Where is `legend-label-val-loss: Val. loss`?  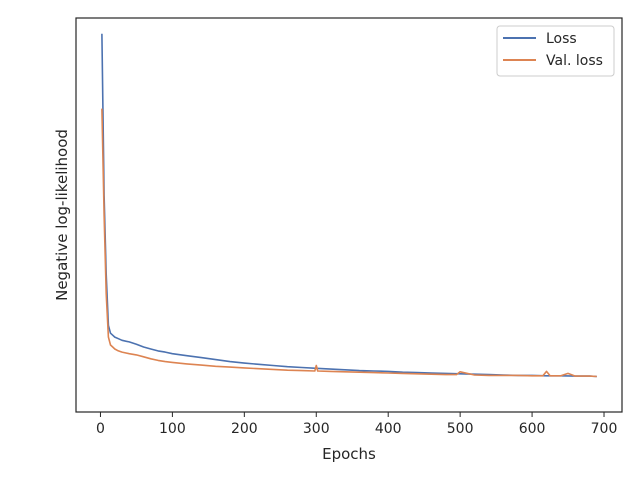 legend-label-val-loss: Val. loss is located at coordinates (574, 61).